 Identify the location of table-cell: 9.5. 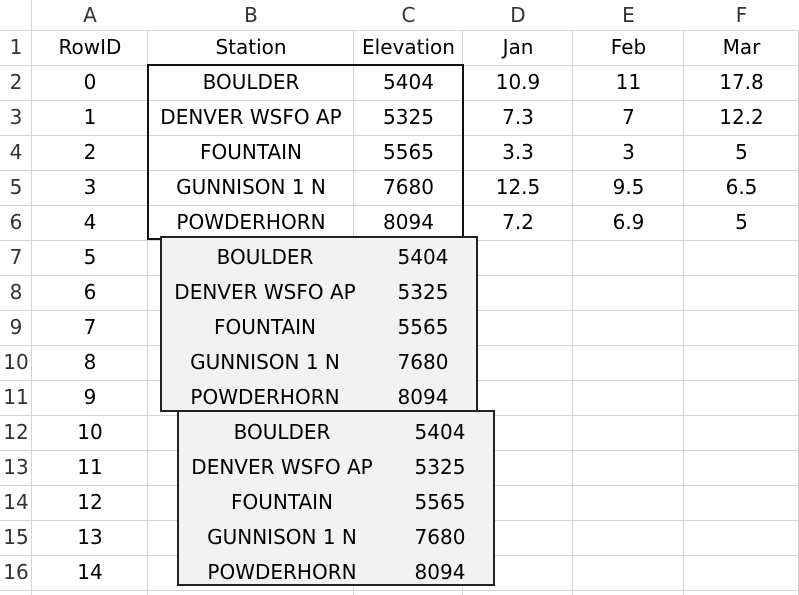
(628, 187).